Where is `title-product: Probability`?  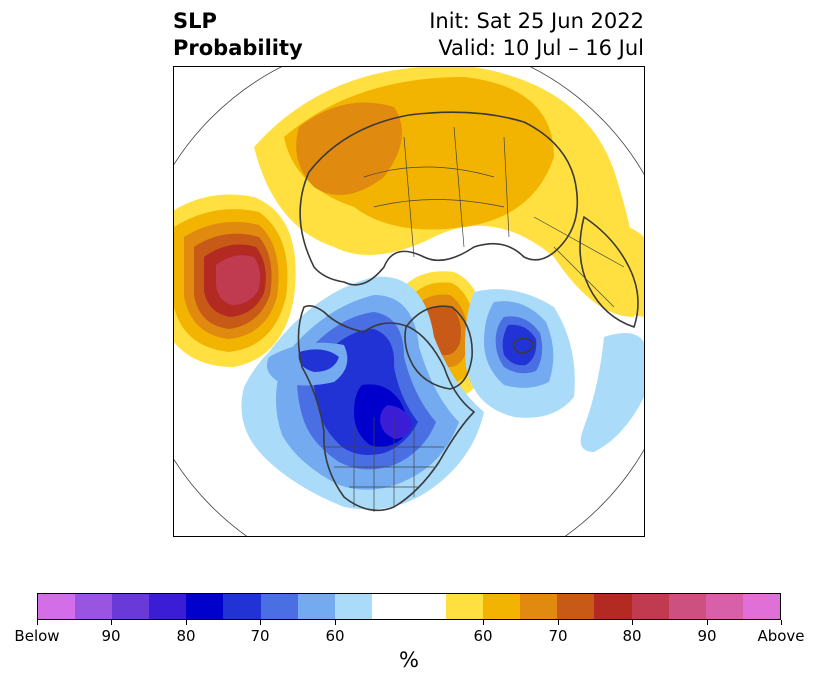
title-product: Probability is located at coordinates (238, 48).